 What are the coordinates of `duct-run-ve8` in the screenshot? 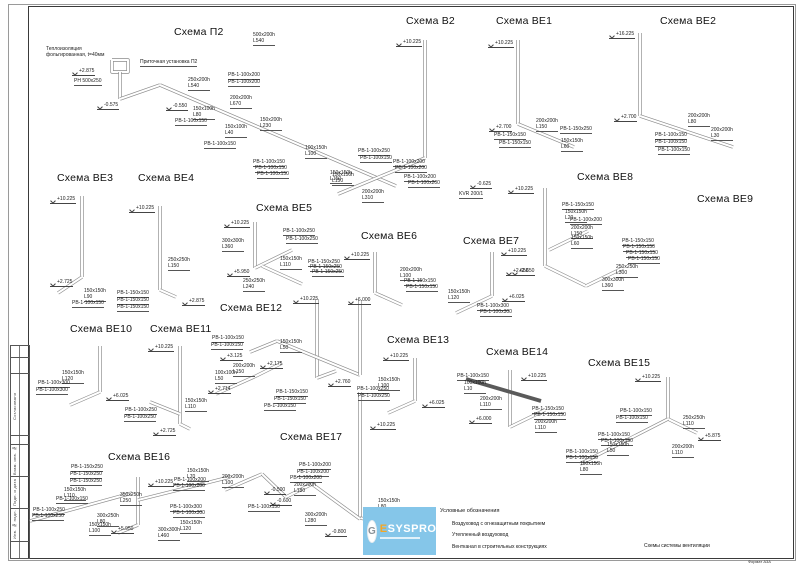 It's located at (568, 240).